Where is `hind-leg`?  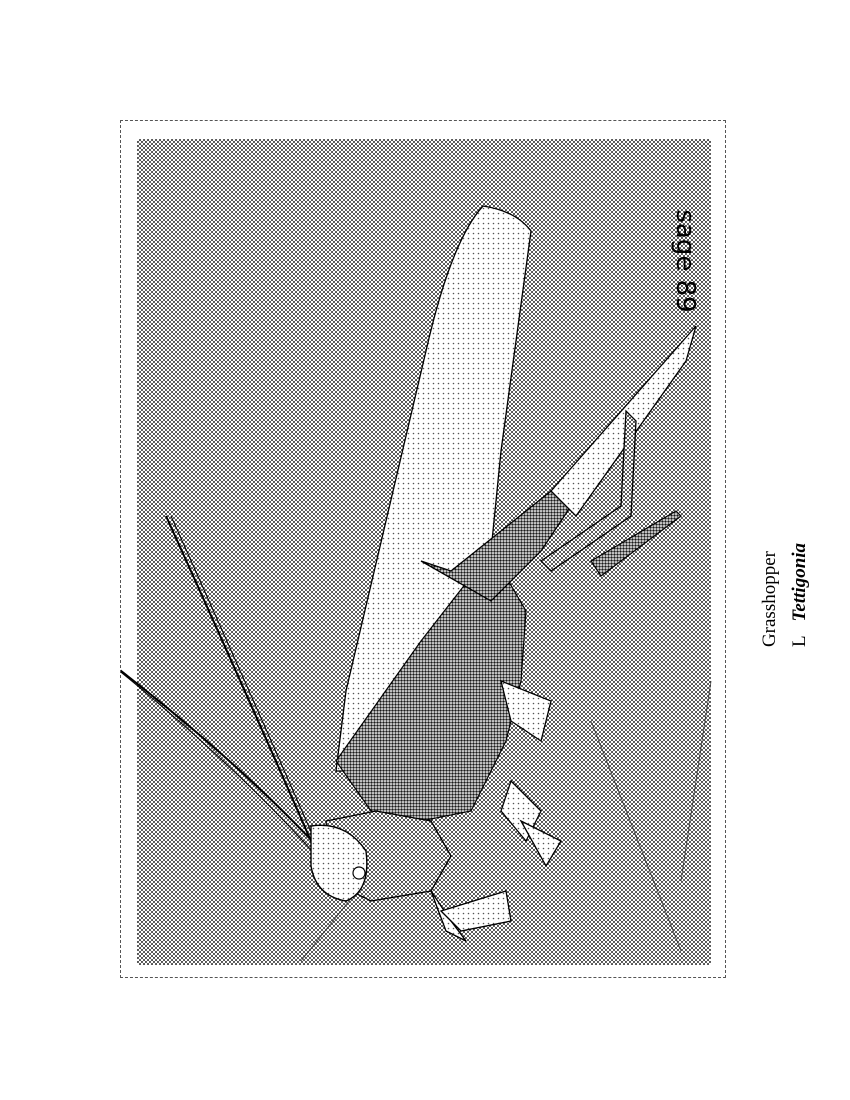 hind-leg is located at coordinates (558, 463).